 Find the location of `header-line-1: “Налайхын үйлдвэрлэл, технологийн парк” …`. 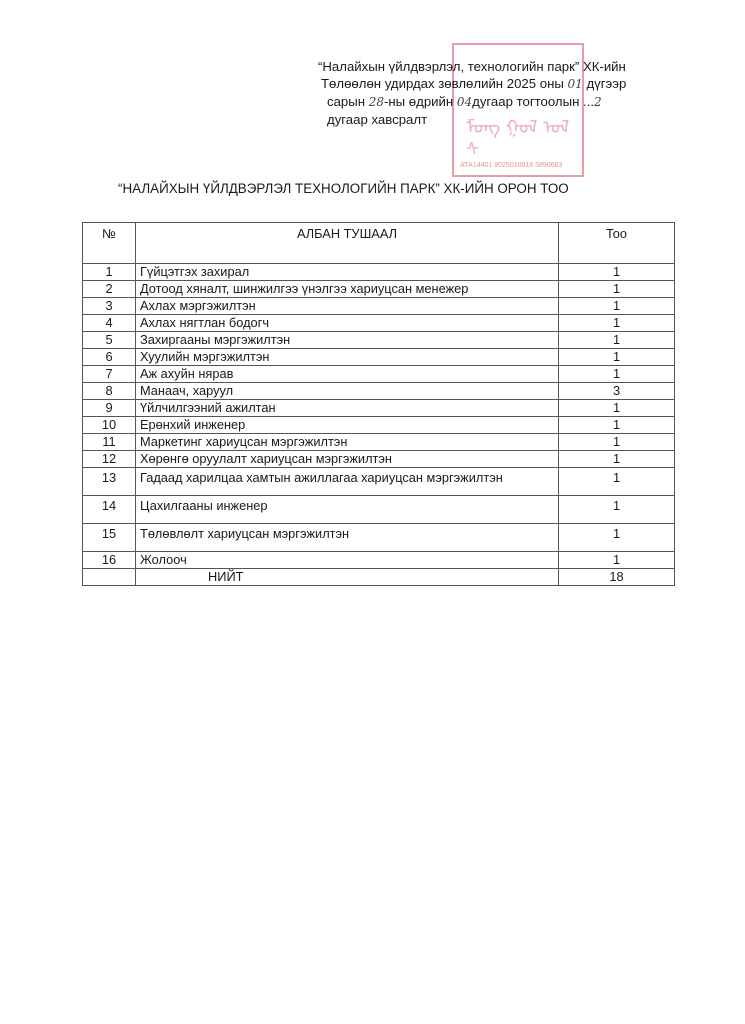

header-line-1: “Налайхын үйлдвэрлэл, технологийн парк” … is located at coordinates (472, 66).